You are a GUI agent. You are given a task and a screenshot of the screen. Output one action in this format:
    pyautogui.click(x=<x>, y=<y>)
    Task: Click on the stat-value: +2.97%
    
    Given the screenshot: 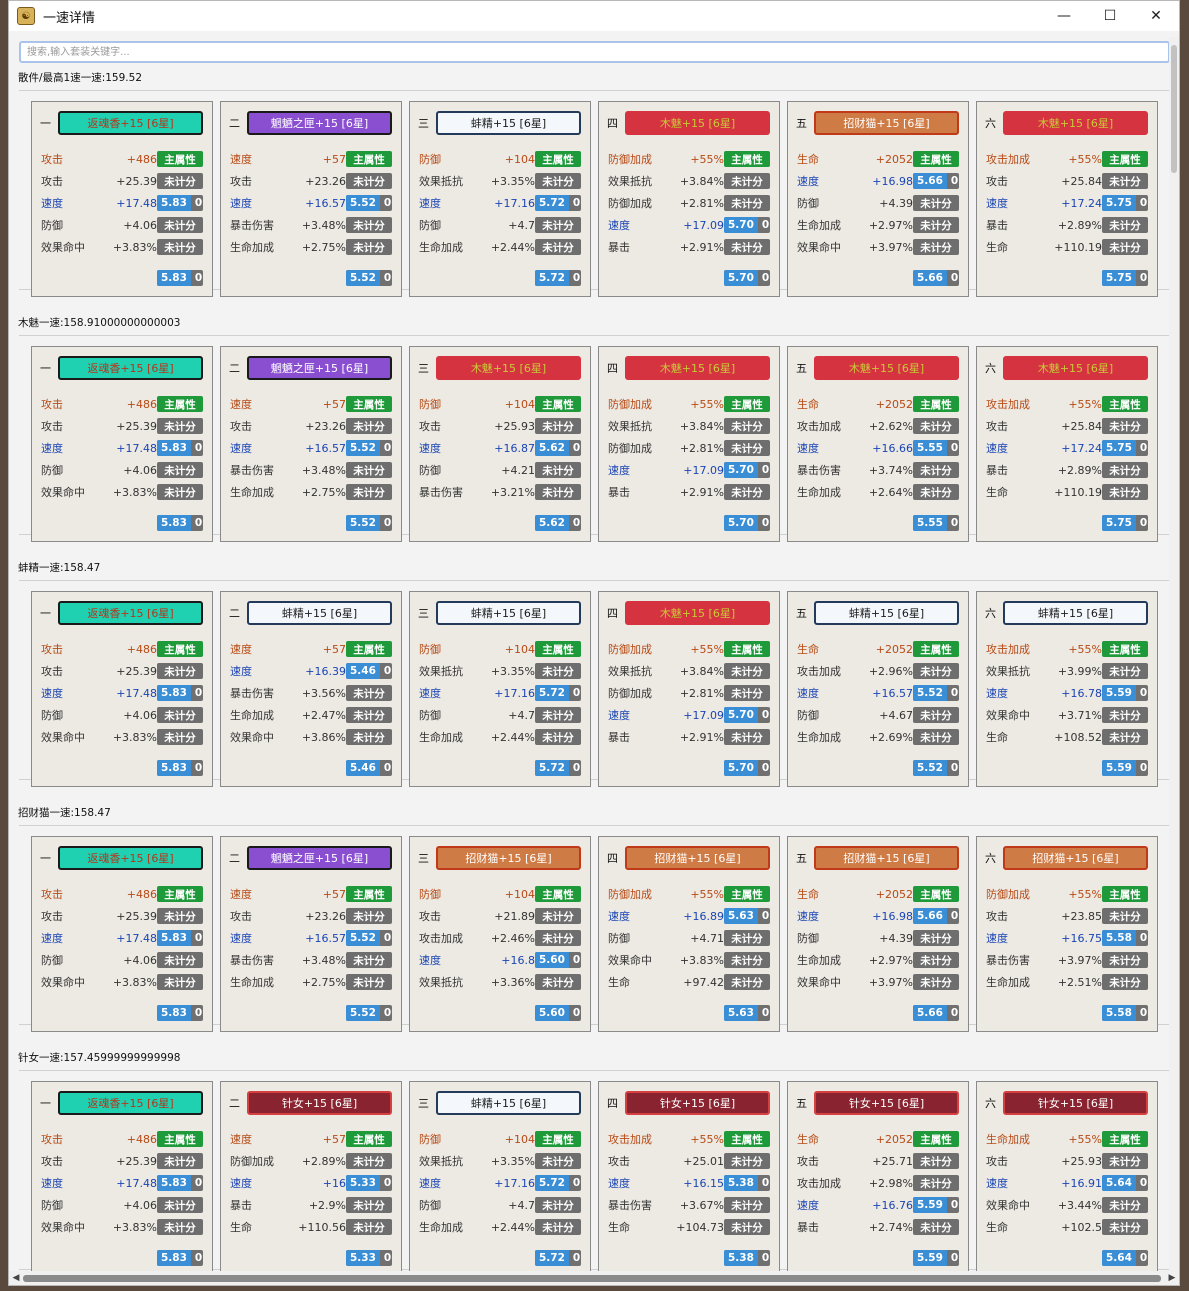 What is the action you would take?
    pyautogui.click(x=890, y=225)
    